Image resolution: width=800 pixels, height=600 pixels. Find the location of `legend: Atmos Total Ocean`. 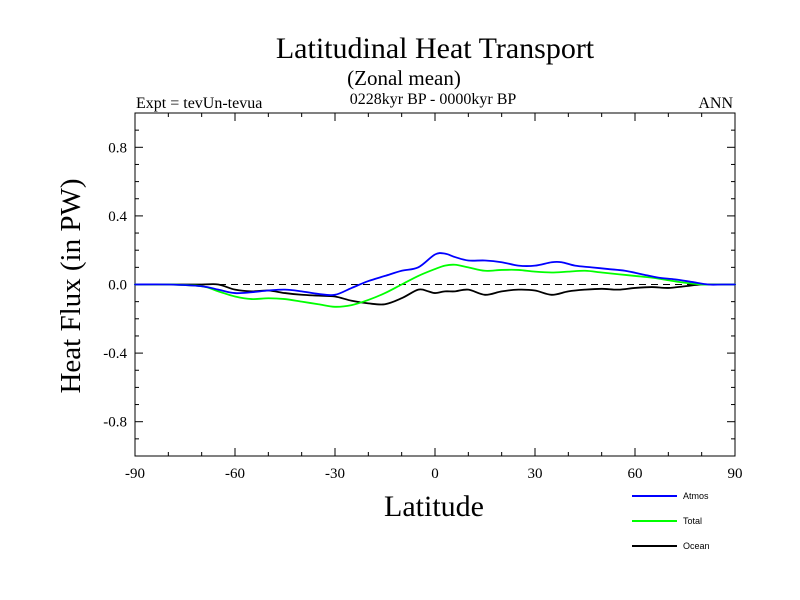

legend: Atmos Total Ocean is located at coordinates (671, 521).